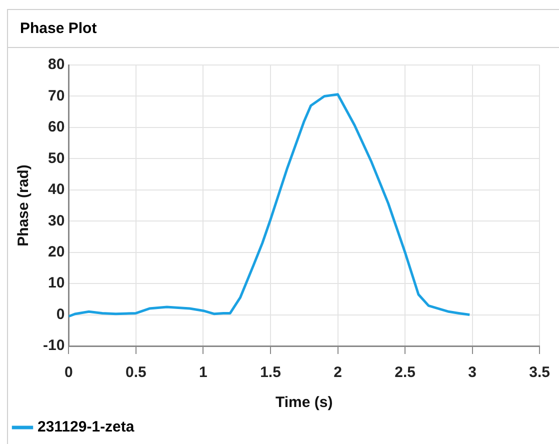  What do you see at coordinates (472, 373) in the screenshot?
I see `x-tick-label: 3` at bounding box center [472, 373].